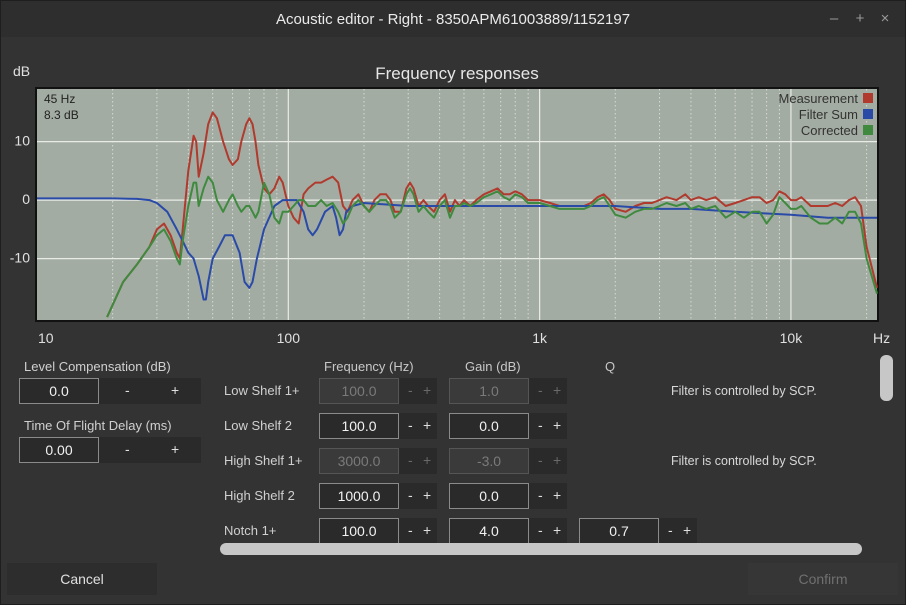 The width and height of the screenshot is (906, 605). What do you see at coordinates (21, 71) in the screenshot?
I see `y-axis-label: dB` at bounding box center [21, 71].